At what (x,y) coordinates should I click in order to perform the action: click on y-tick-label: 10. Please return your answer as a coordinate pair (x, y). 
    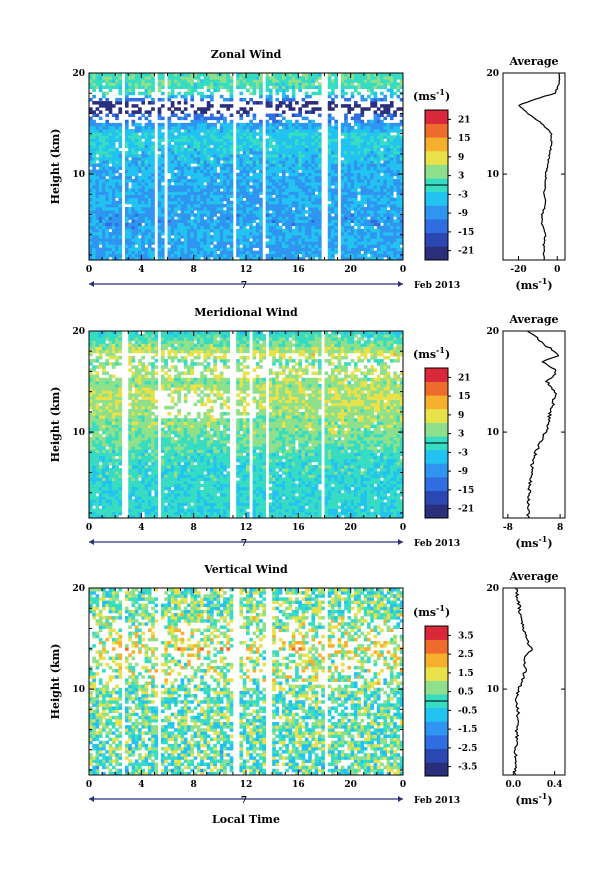
    Looking at the image, I should click on (78, 175).